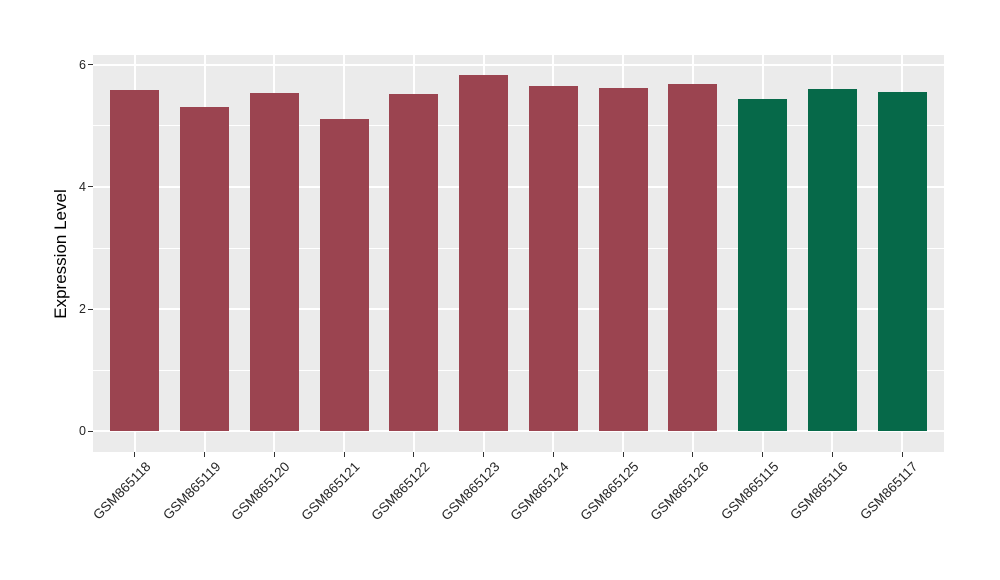 This screenshot has width=1000, height=580. Describe the element at coordinates (763, 265) in the screenshot. I see `bar-GSM865115` at that location.